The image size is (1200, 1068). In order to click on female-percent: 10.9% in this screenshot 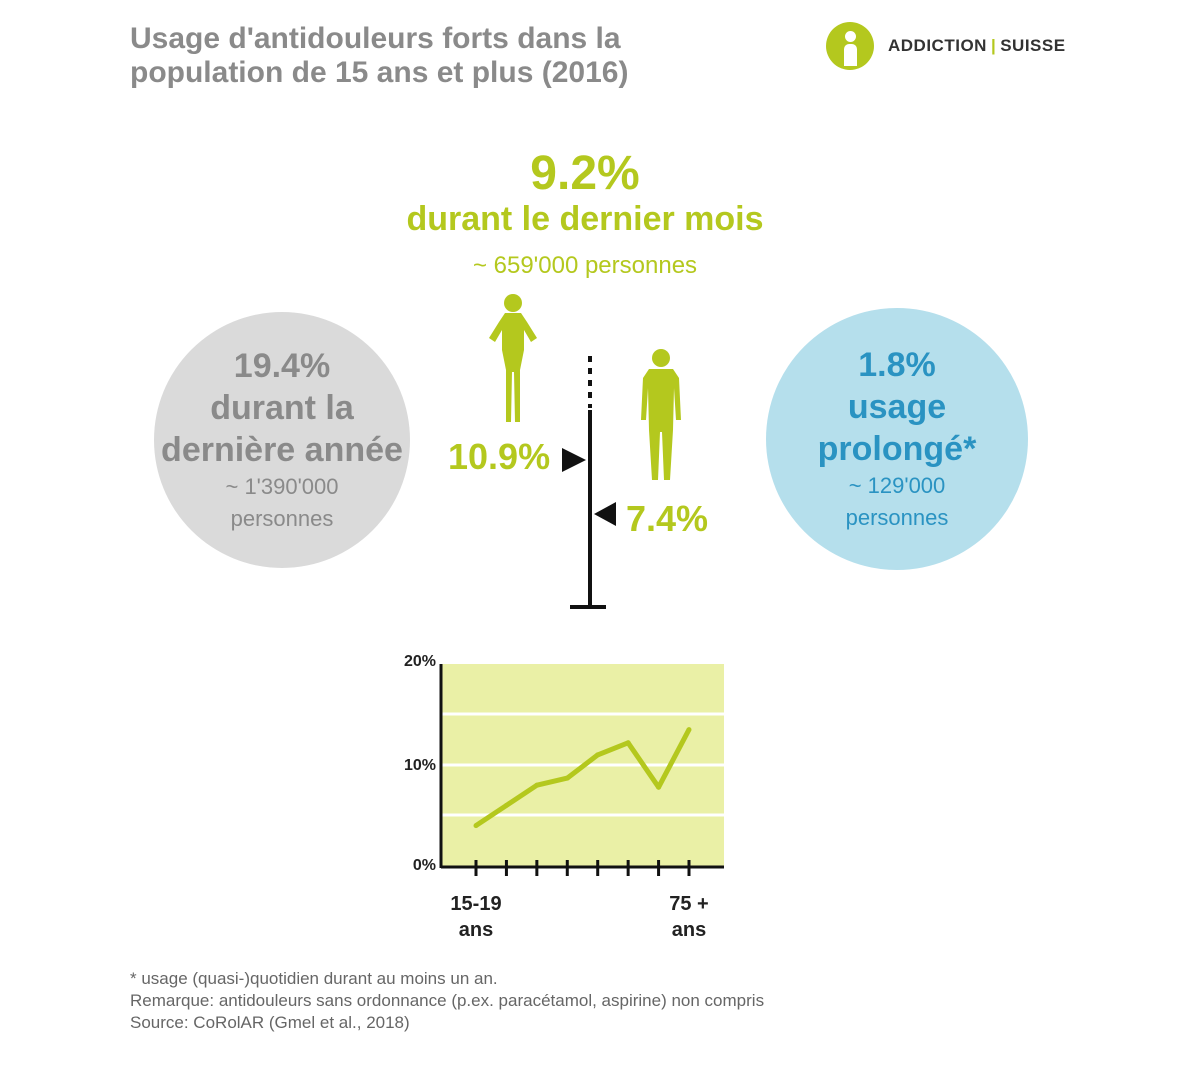, I will do `click(499, 456)`.